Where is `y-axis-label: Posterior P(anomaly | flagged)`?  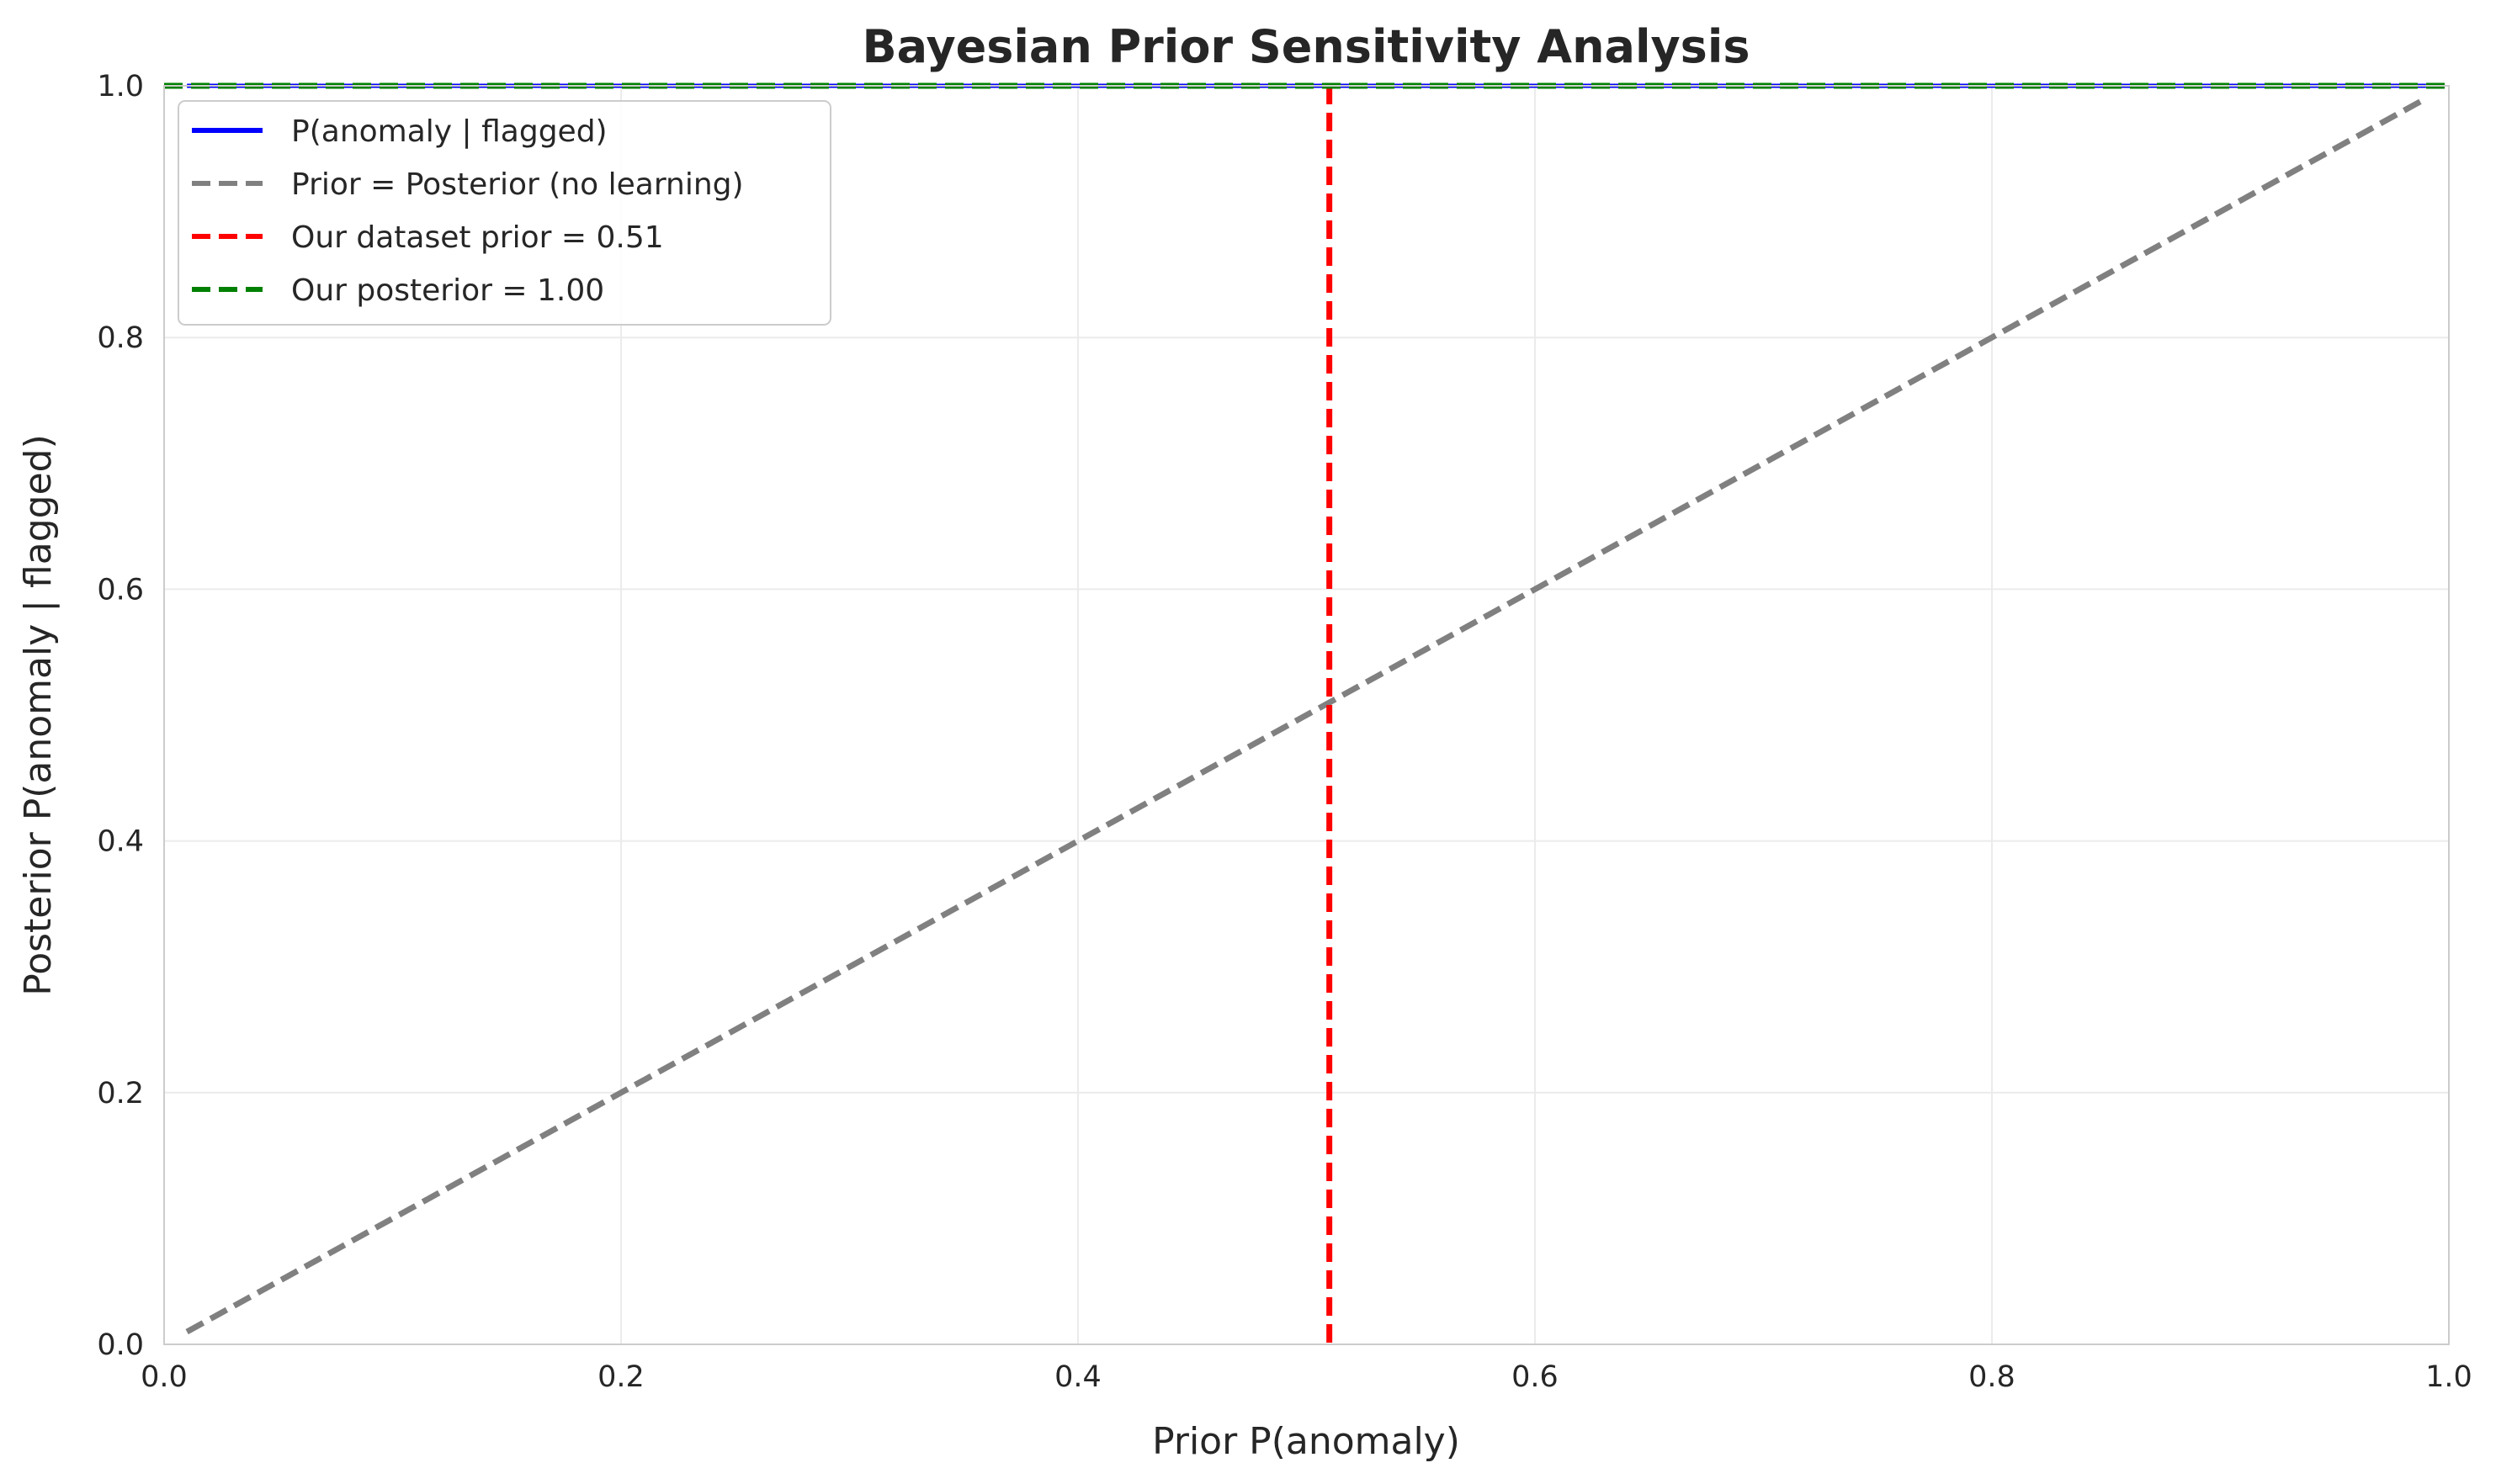
y-axis-label: Posterior P(anomaly | flagged) is located at coordinates (39, 715).